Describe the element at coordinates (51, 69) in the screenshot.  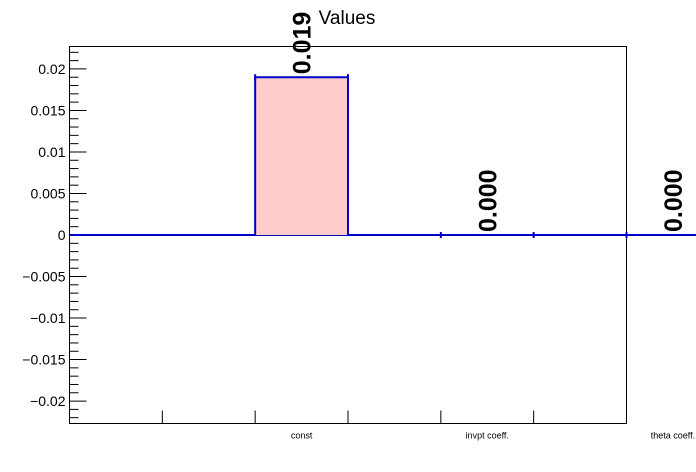
I see `y-tick-label: 0.02` at that location.